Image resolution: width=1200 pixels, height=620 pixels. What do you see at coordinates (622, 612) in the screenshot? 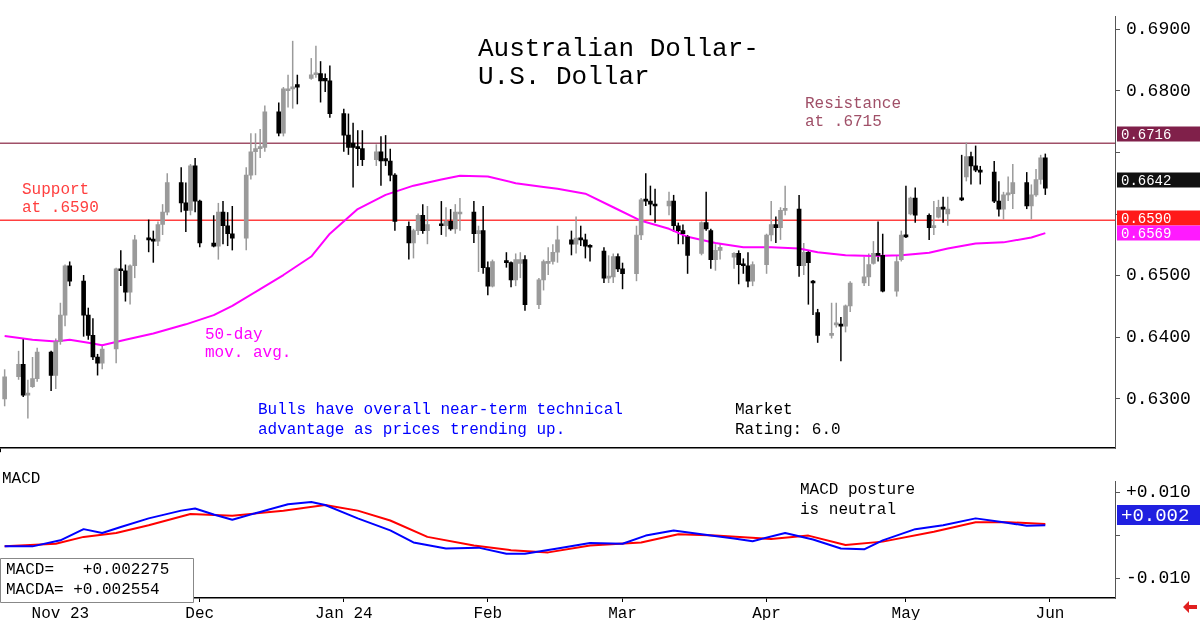
I see `x-tick-label: Mar` at bounding box center [622, 612].